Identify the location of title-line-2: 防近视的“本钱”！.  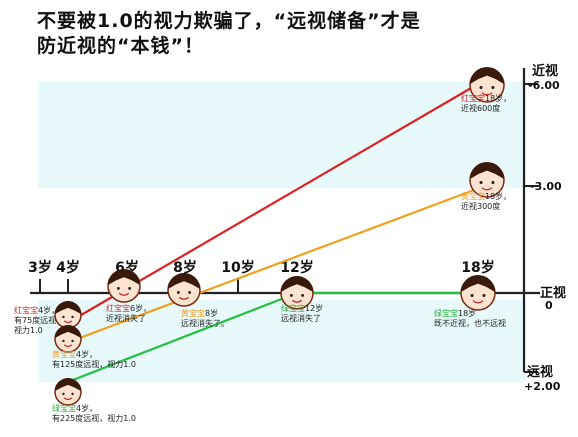
(120, 46).